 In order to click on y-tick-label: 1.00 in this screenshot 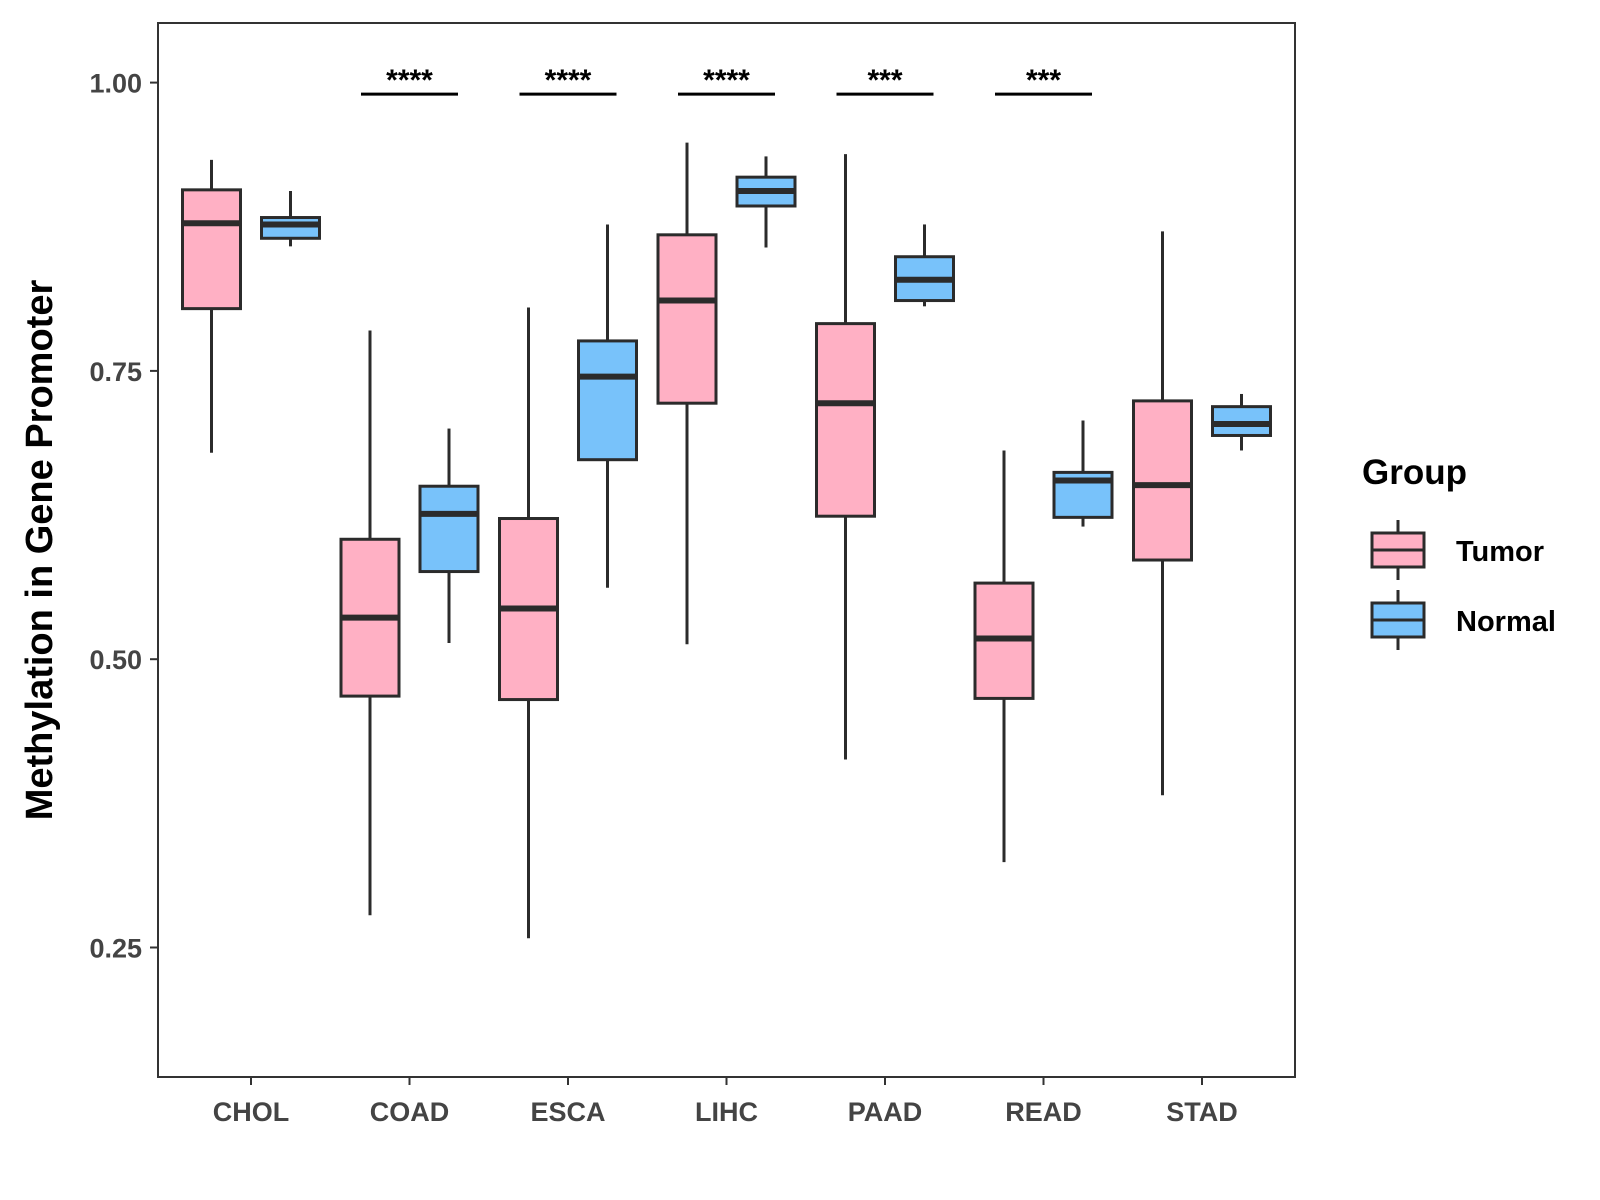, I will do `click(115, 84)`.